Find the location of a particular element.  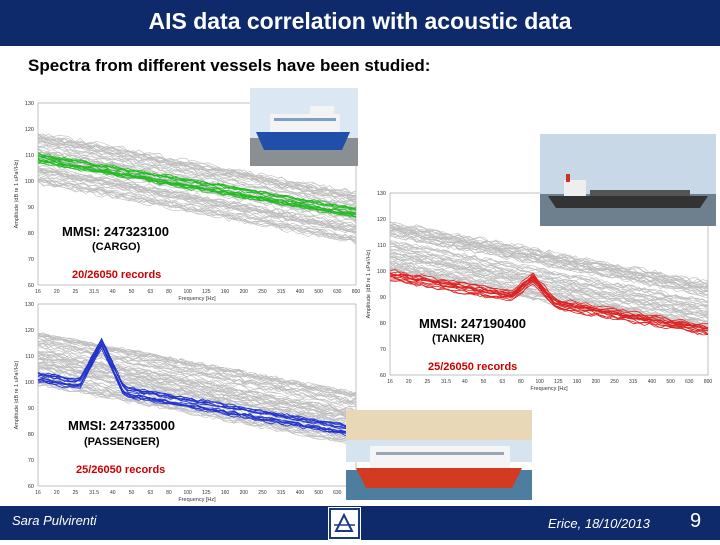

x-tick-label: 63 is located at coordinates (502, 382).